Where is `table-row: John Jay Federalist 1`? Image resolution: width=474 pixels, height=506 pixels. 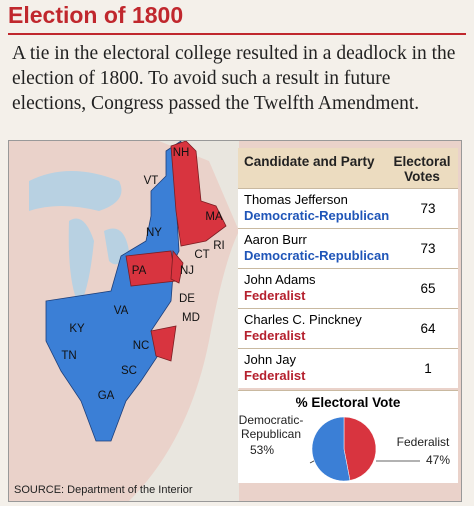
table-row: John Jay Federalist 1 is located at coordinates (348, 368).